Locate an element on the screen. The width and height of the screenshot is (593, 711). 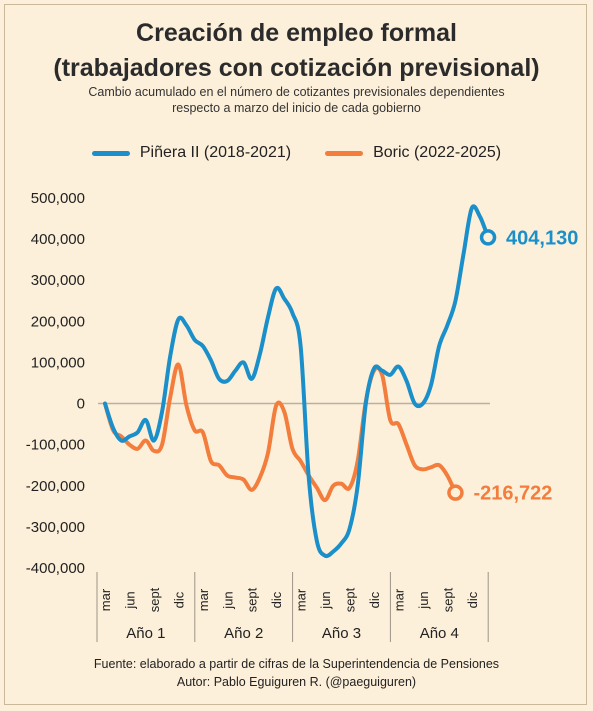
x-group-label: Año 4 is located at coordinates (439, 633).